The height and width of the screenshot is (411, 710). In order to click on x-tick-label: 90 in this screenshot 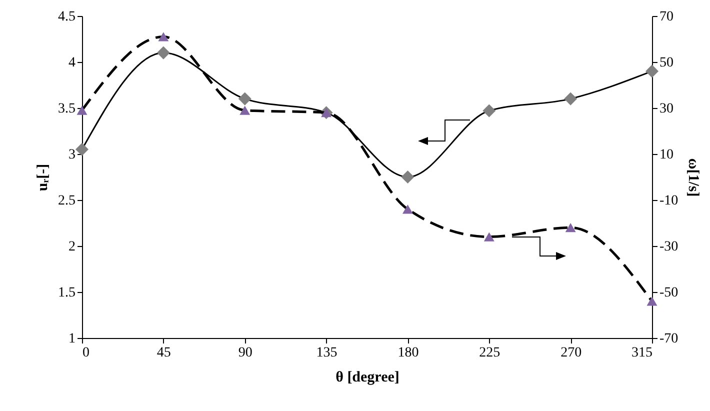, I will do `click(245, 353)`.